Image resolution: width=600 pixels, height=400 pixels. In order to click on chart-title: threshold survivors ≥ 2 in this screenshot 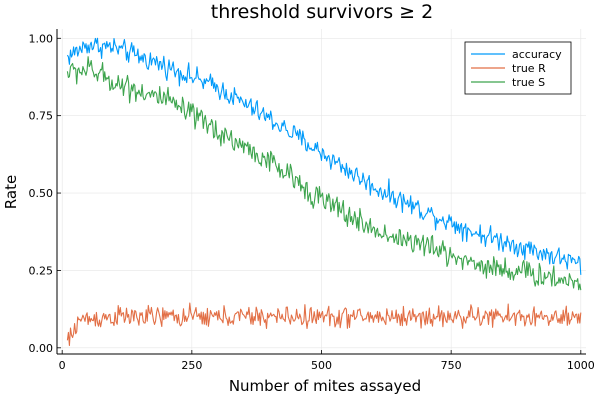, I will do `click(322, 12)`.